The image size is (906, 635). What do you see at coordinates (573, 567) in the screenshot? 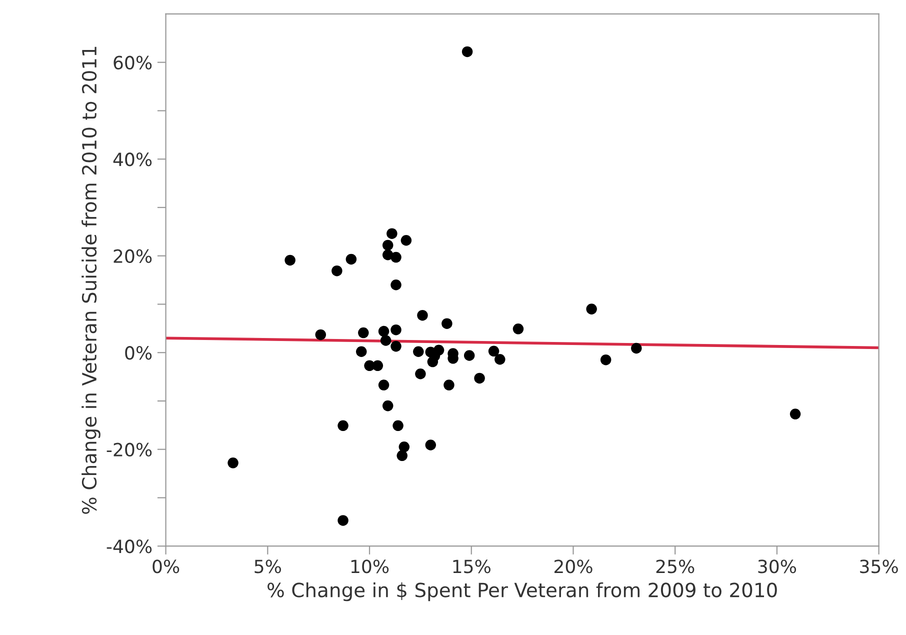
I see `x-tick-label: 20%` at bounding box center [573, 567].